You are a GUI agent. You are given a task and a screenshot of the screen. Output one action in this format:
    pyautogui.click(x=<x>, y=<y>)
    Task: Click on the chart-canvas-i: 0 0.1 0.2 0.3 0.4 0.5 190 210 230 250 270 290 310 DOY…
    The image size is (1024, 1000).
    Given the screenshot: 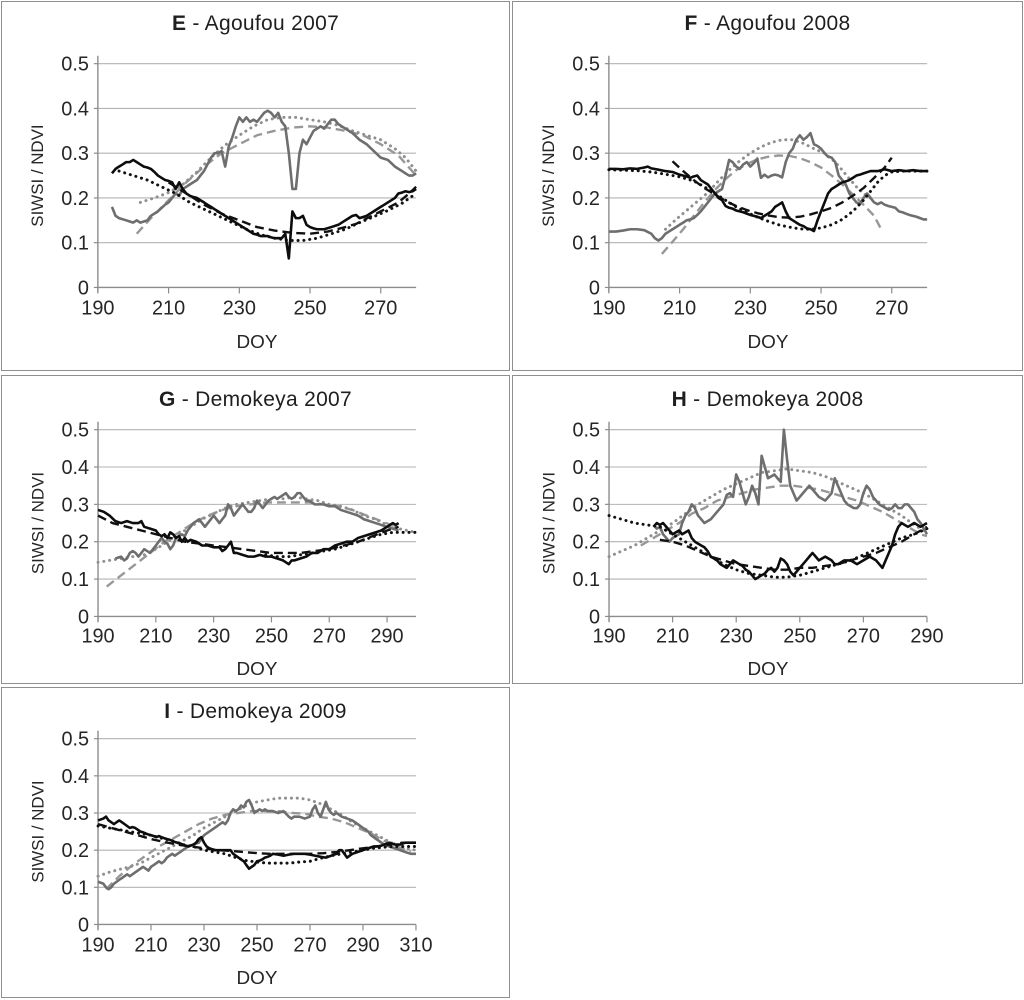 What is the action you would take?
    pyautogui.click(x=230, y=858)
    